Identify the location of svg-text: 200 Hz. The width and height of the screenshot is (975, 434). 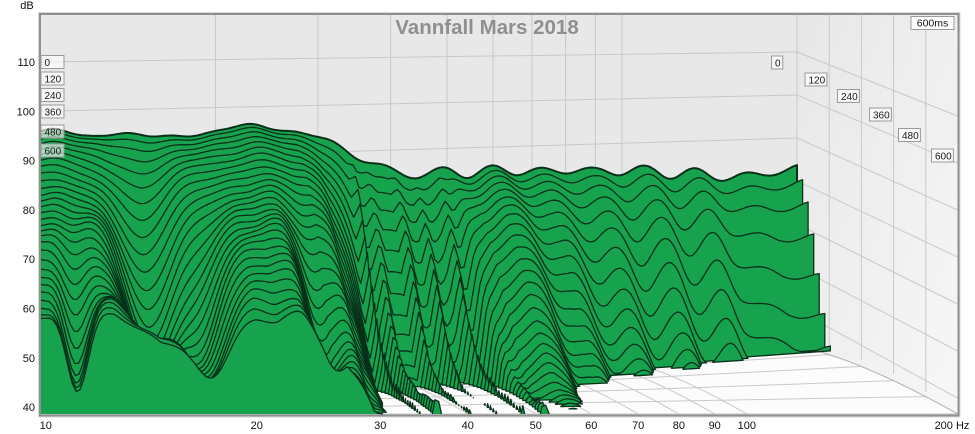
(952, 426).